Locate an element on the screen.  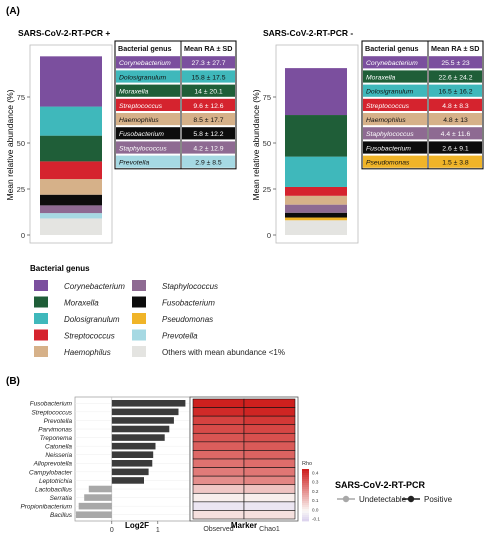
category-label: Parvimonas is located at coordinates (55, 429).